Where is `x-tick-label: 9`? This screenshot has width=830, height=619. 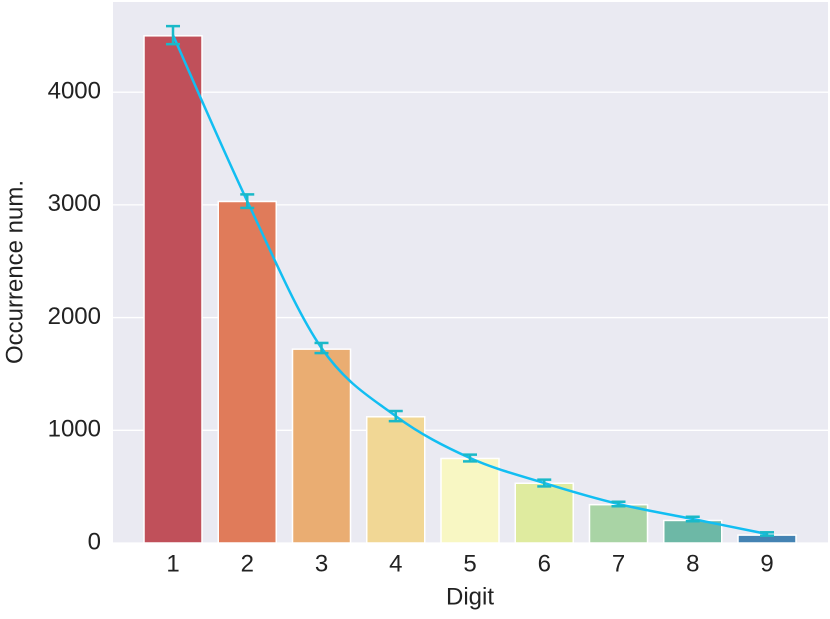
x-tick-label: 9 is located at coordinates (766, 563).